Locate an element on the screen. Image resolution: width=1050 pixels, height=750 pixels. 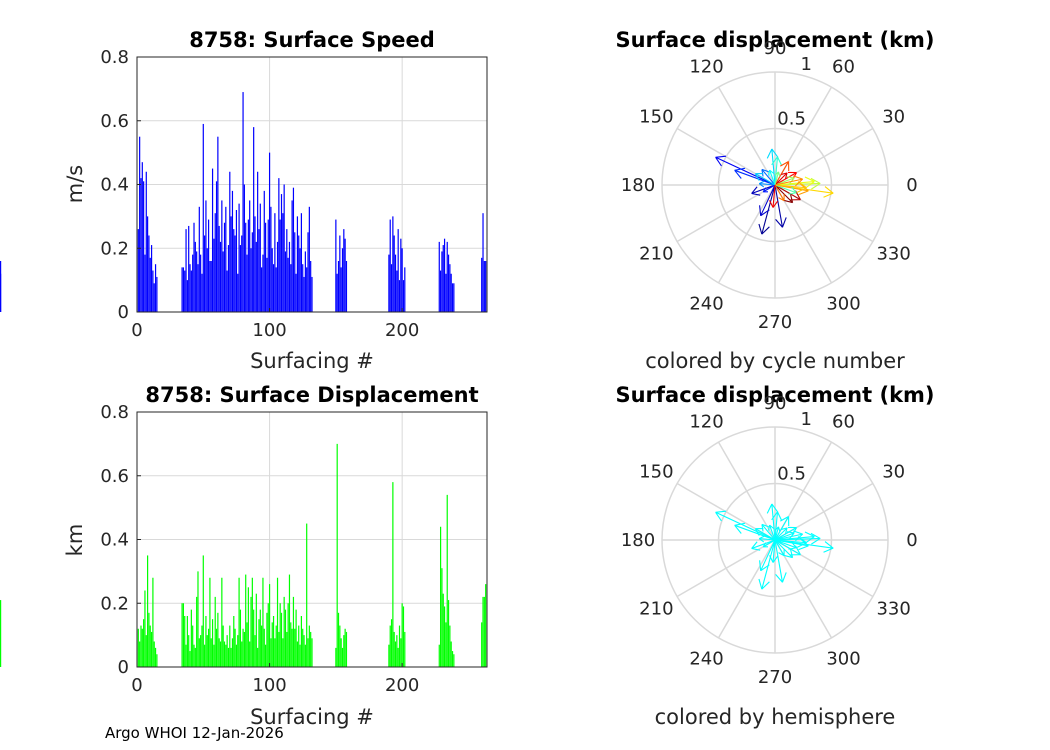
rose-hemi-angle-label: 90 is located at coordinates (775, 403).